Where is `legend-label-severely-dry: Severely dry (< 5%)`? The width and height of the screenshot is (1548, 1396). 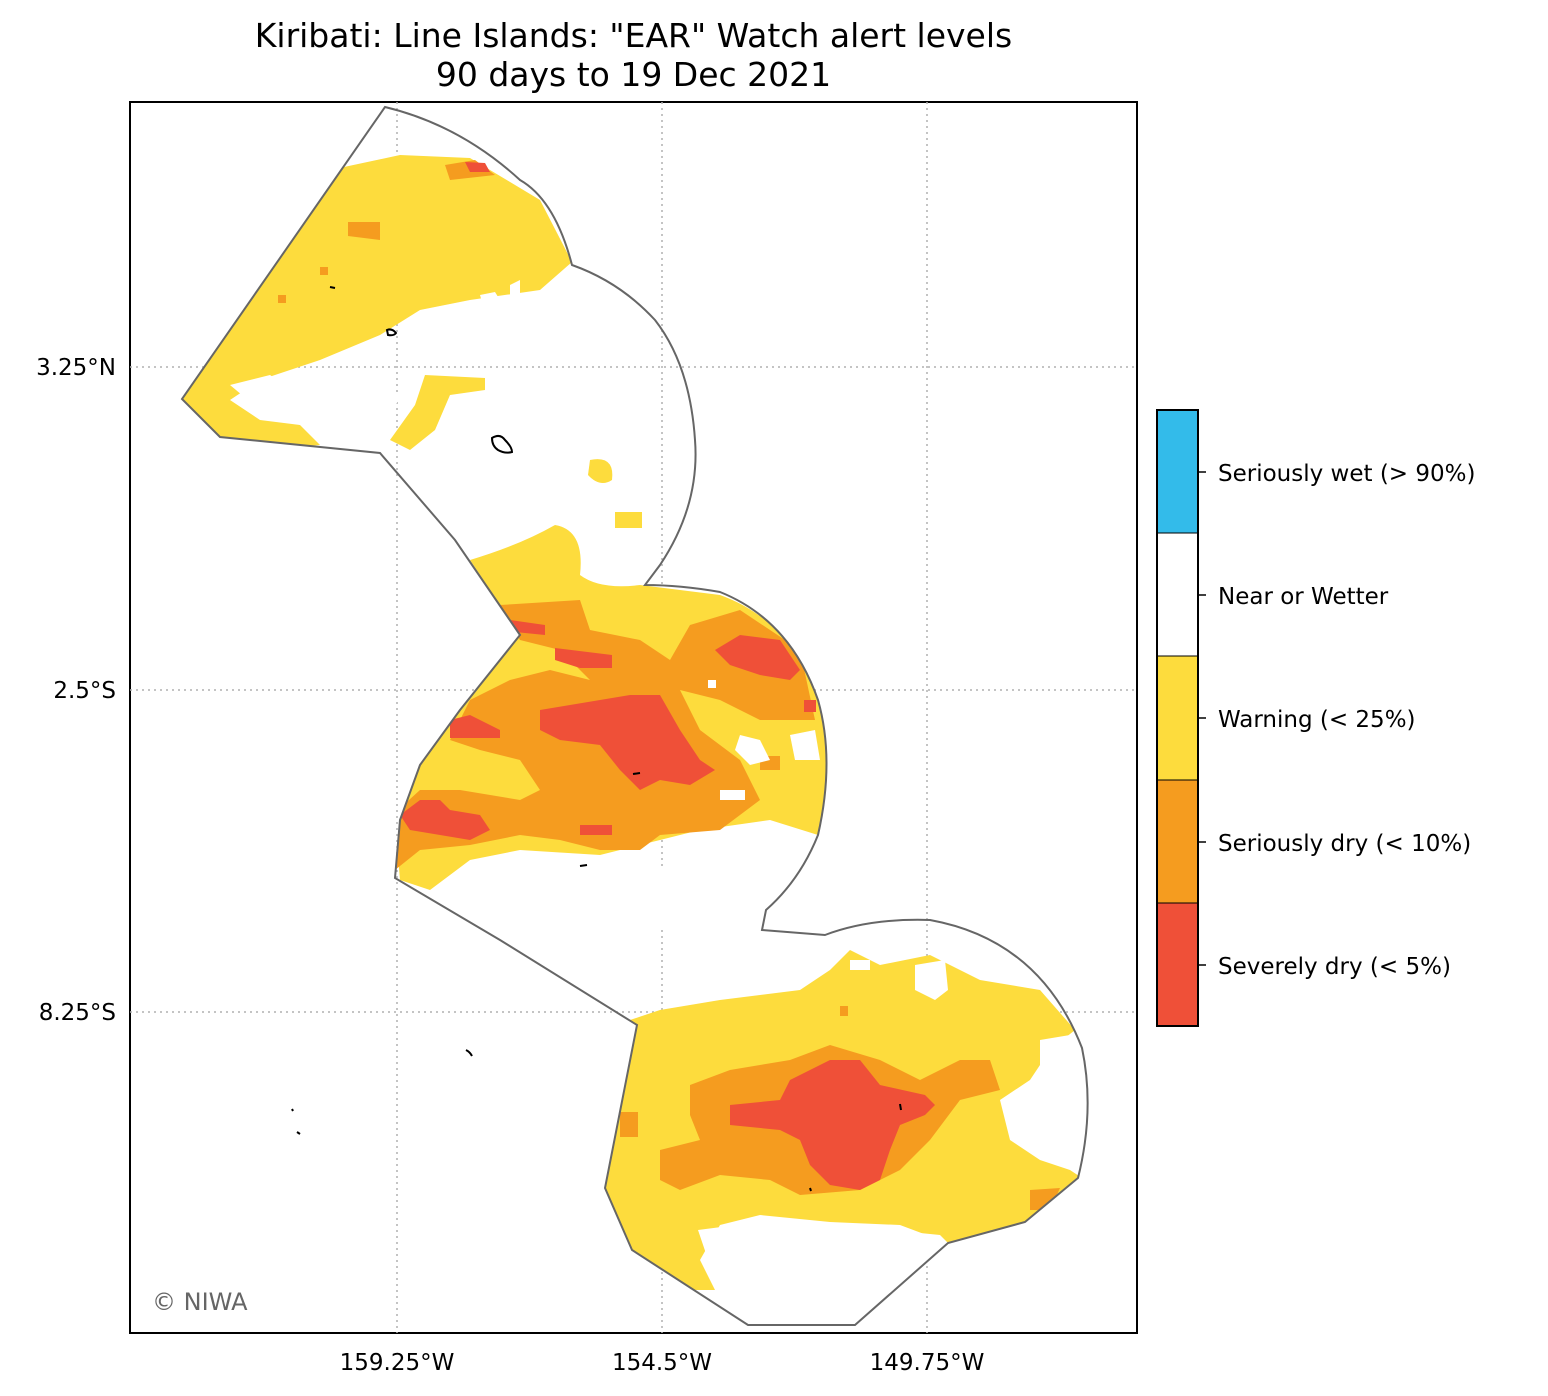
legend-label-severely-dry: Severely dry (< 5%) is located at coordinates (1334, 967).